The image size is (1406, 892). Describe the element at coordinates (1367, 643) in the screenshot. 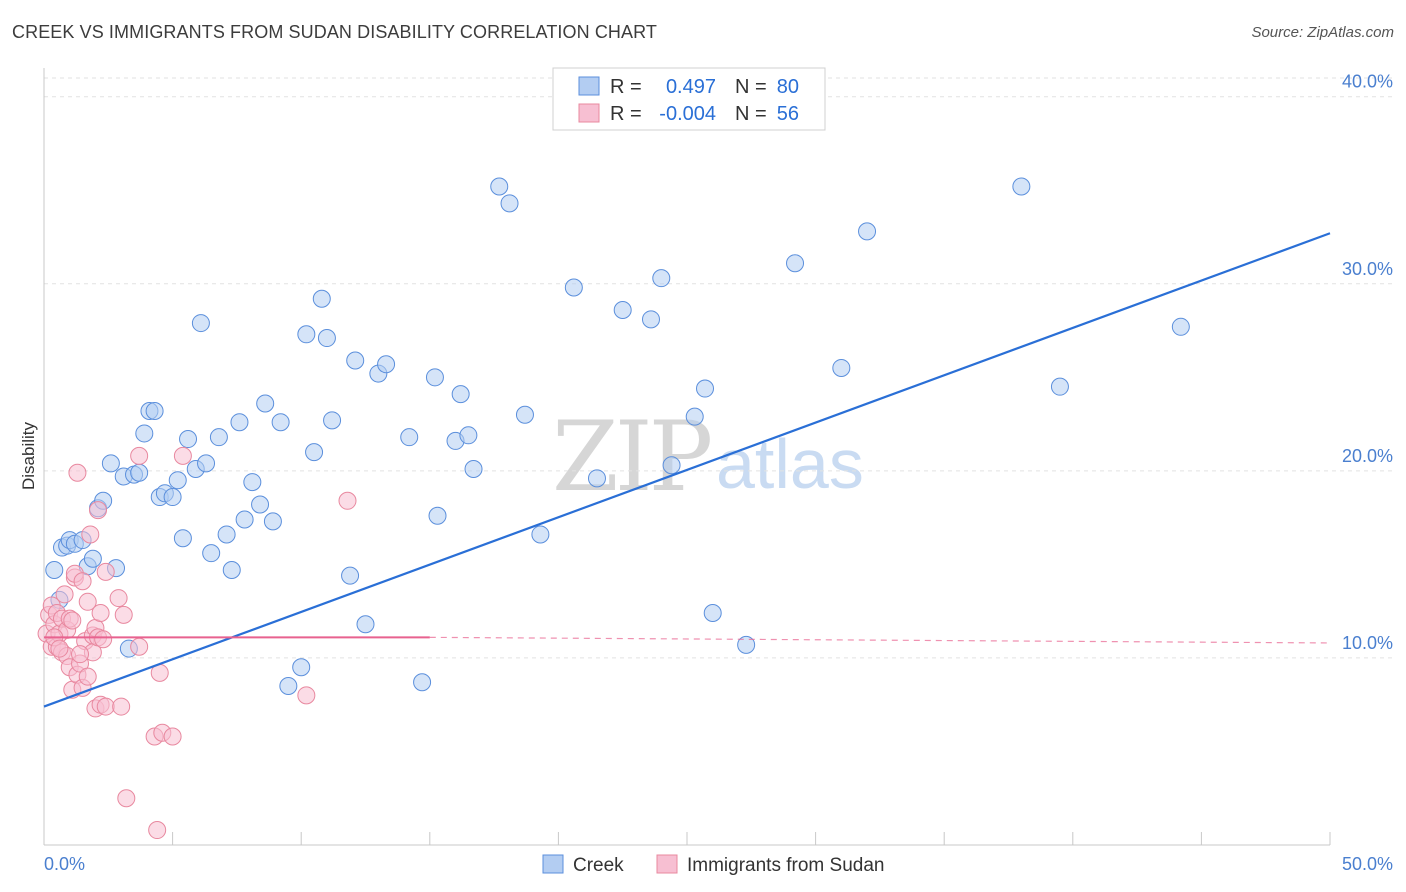

I see `y-tick-label: 10.0%` at that location.